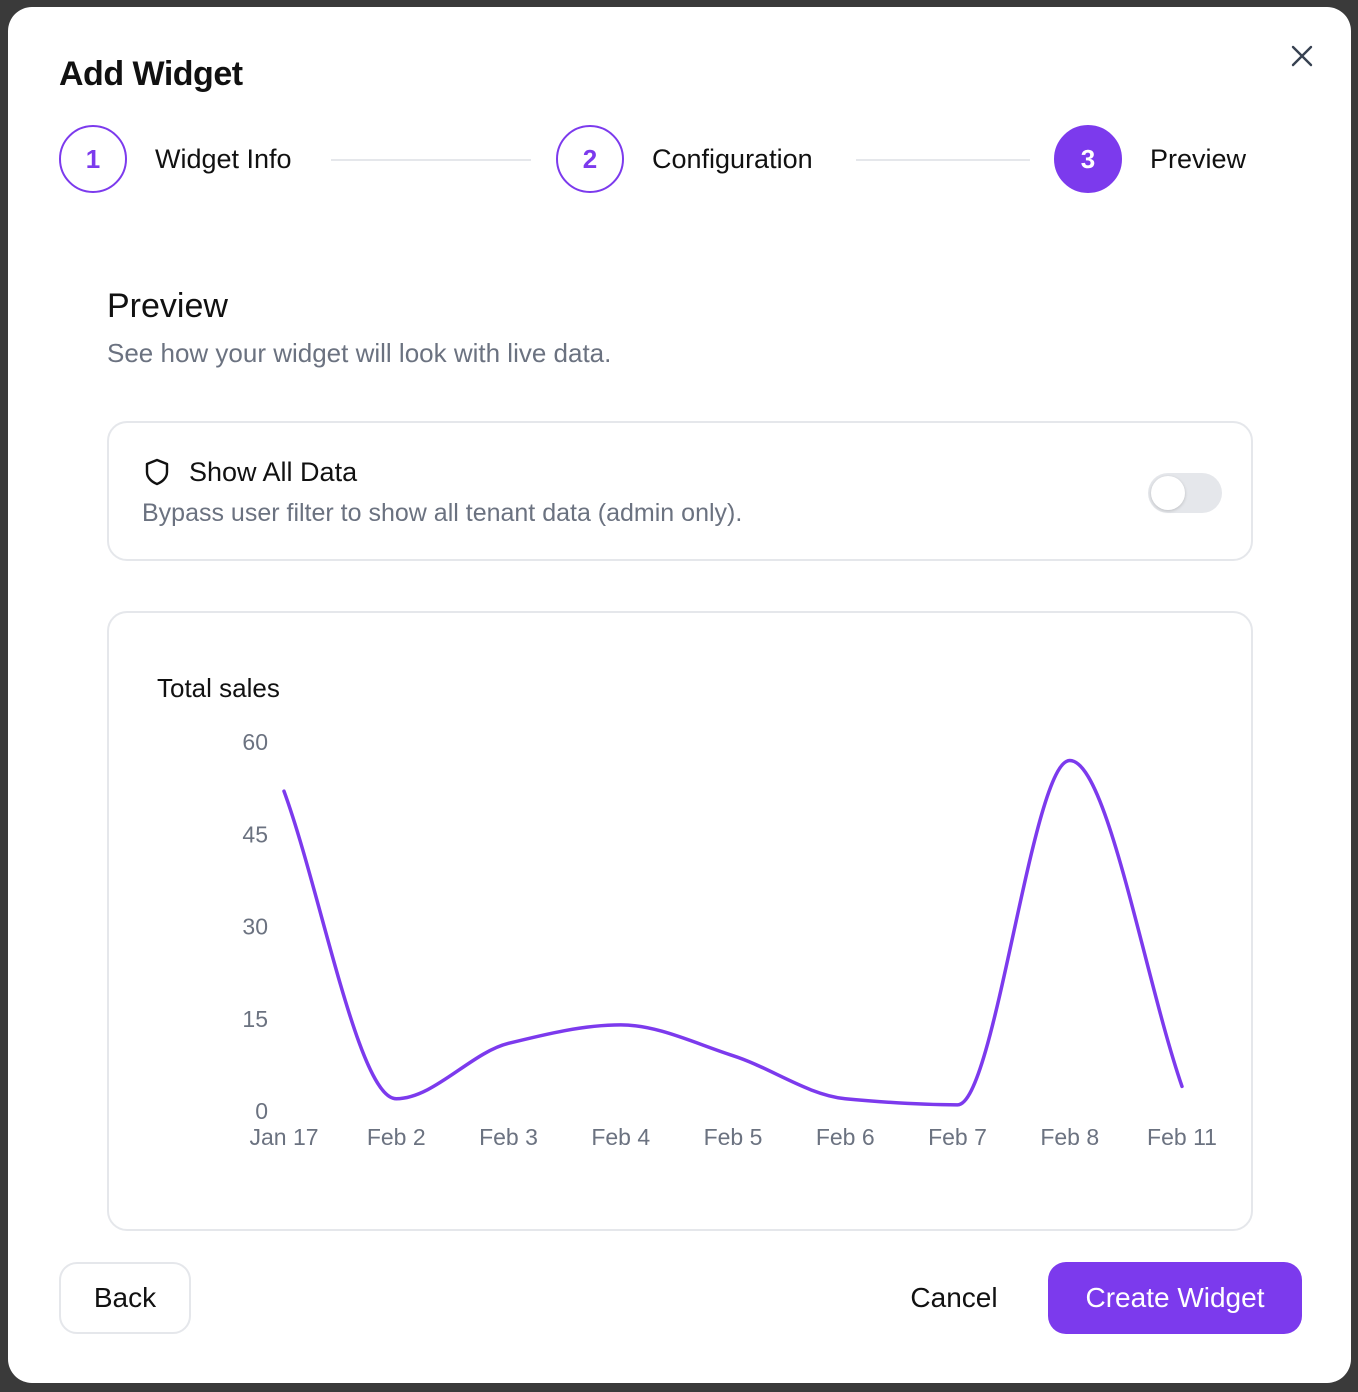 Image resolution: width=1358 pixels, height=1392 pixels. Describe the element at coordinates (255, 834) in the screenshot. I see `y-tick-label: 45` at that location.